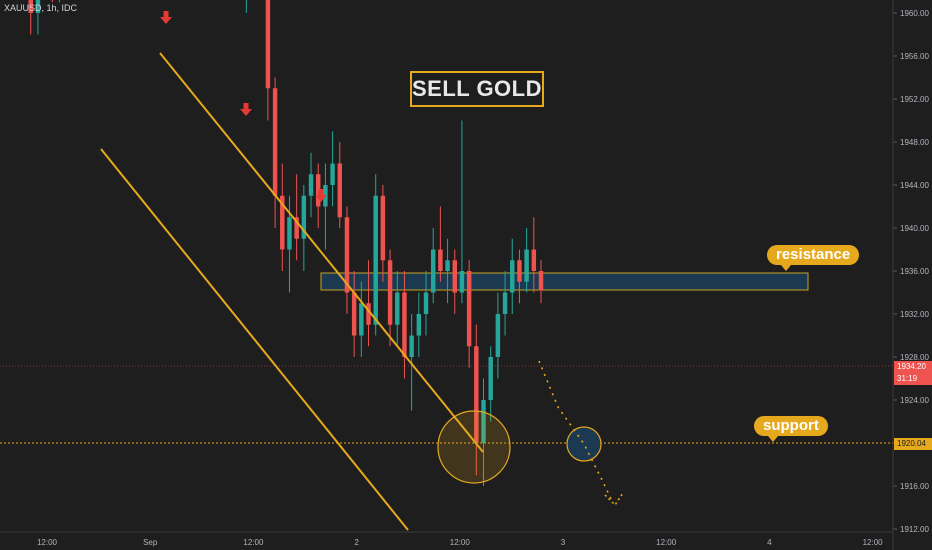 The width and height of the screenshot is (932, 550). What do you see at coordinates (813, 258) in the screenshot?
I see `resistance-callout: resistance` at bounding box center [813, 258].